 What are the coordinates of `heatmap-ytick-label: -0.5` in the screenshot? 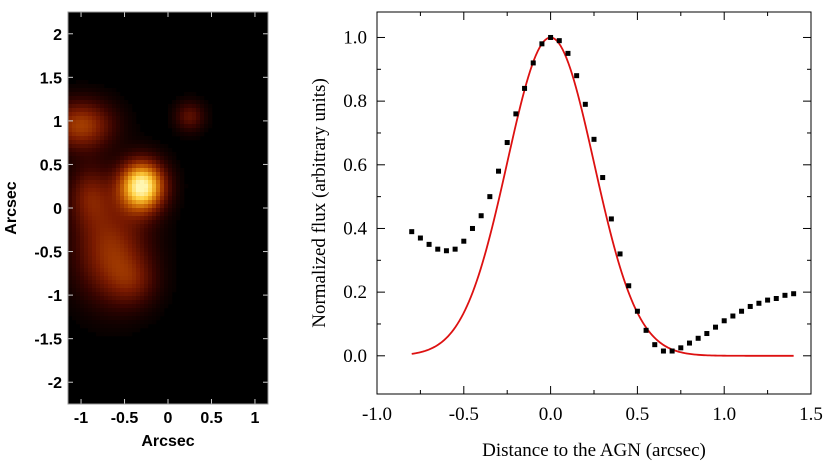 It's located at (48, 253).